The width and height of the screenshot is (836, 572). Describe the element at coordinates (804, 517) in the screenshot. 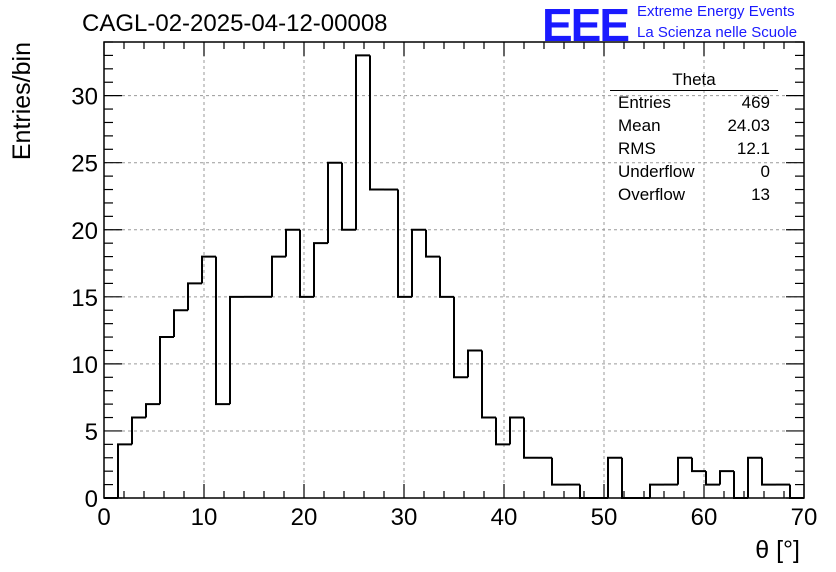

I see `x-tick-label: 70` at that location.